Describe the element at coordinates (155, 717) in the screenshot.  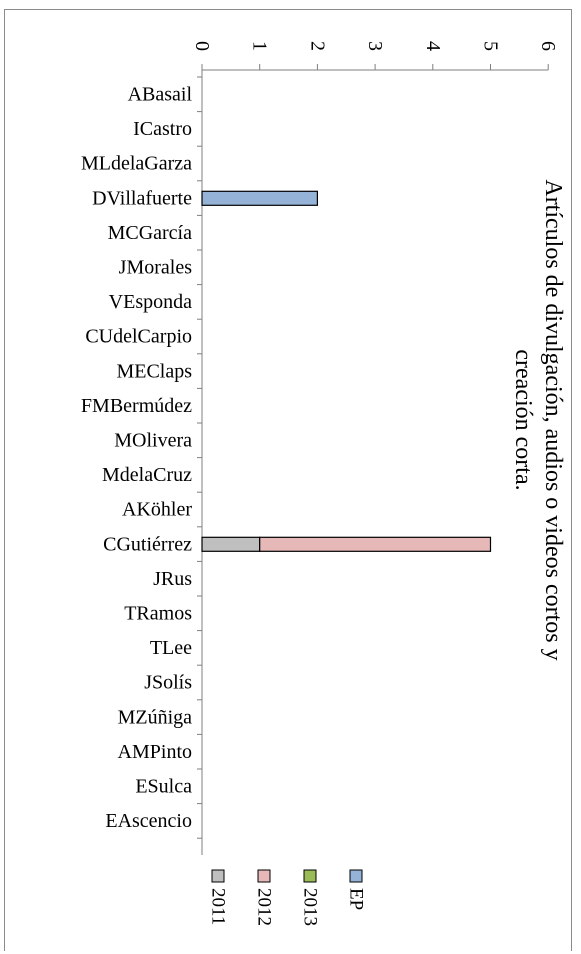
I see `category-label: MZúñiga` at that location.